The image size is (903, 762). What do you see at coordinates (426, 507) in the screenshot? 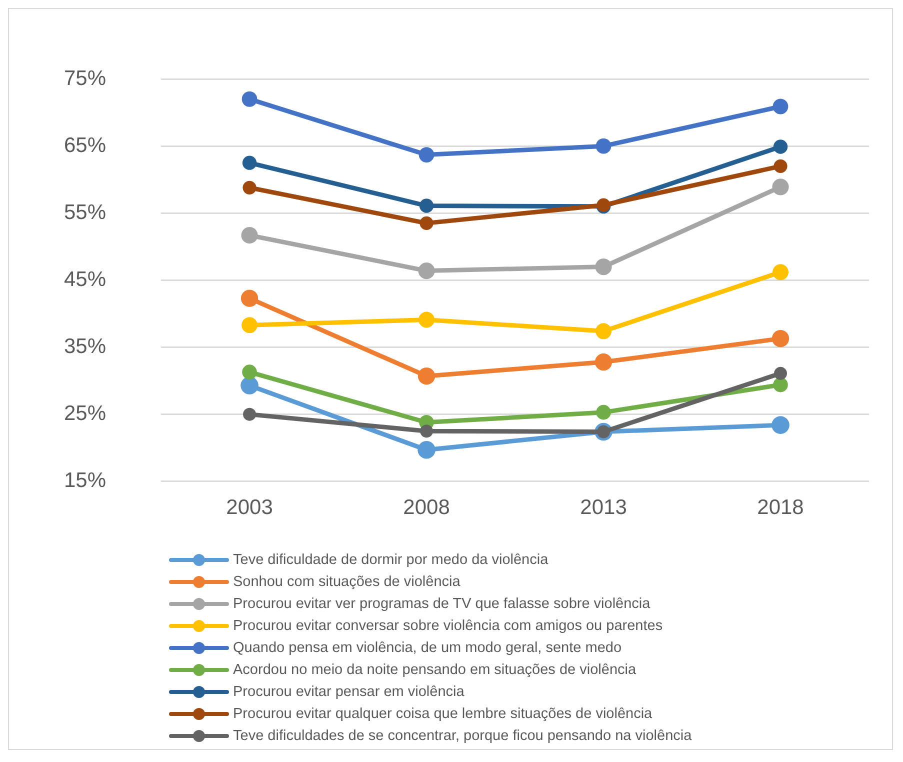
I see `x-tick-label: 2008` at bounding box center [426, 507].